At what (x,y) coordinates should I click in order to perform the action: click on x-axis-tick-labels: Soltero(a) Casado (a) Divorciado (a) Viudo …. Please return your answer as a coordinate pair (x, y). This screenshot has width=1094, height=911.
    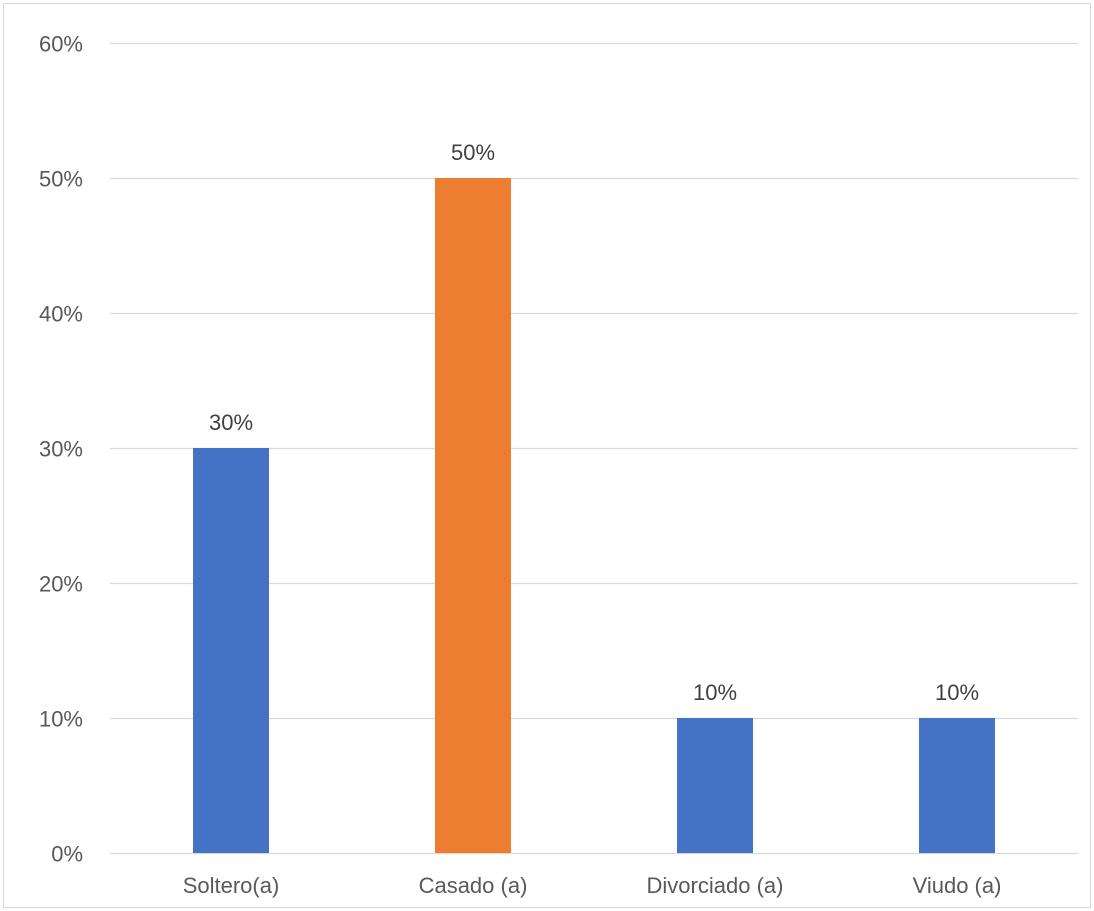
    Looking at the image, I should click on (592, 885).